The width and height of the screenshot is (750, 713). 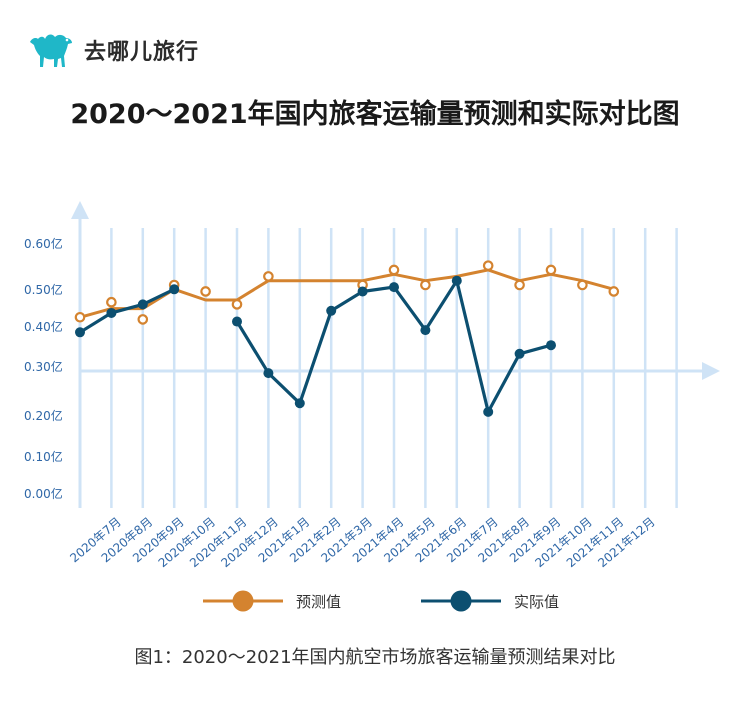 What do you see at coordinates (375, 657) in the screenshot?
I see `figure-caption: 图1：2020～2021年国内航空市场旅客运输量预测结果对比` at bounding box center [375, 657].